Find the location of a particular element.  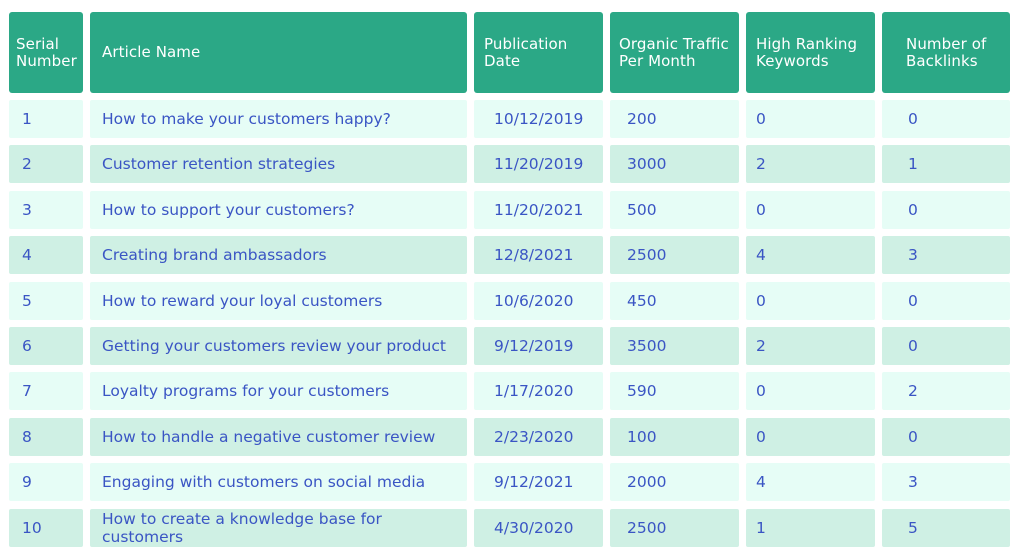

header-label-line: Backlinks is located at coordinates (942, 60).